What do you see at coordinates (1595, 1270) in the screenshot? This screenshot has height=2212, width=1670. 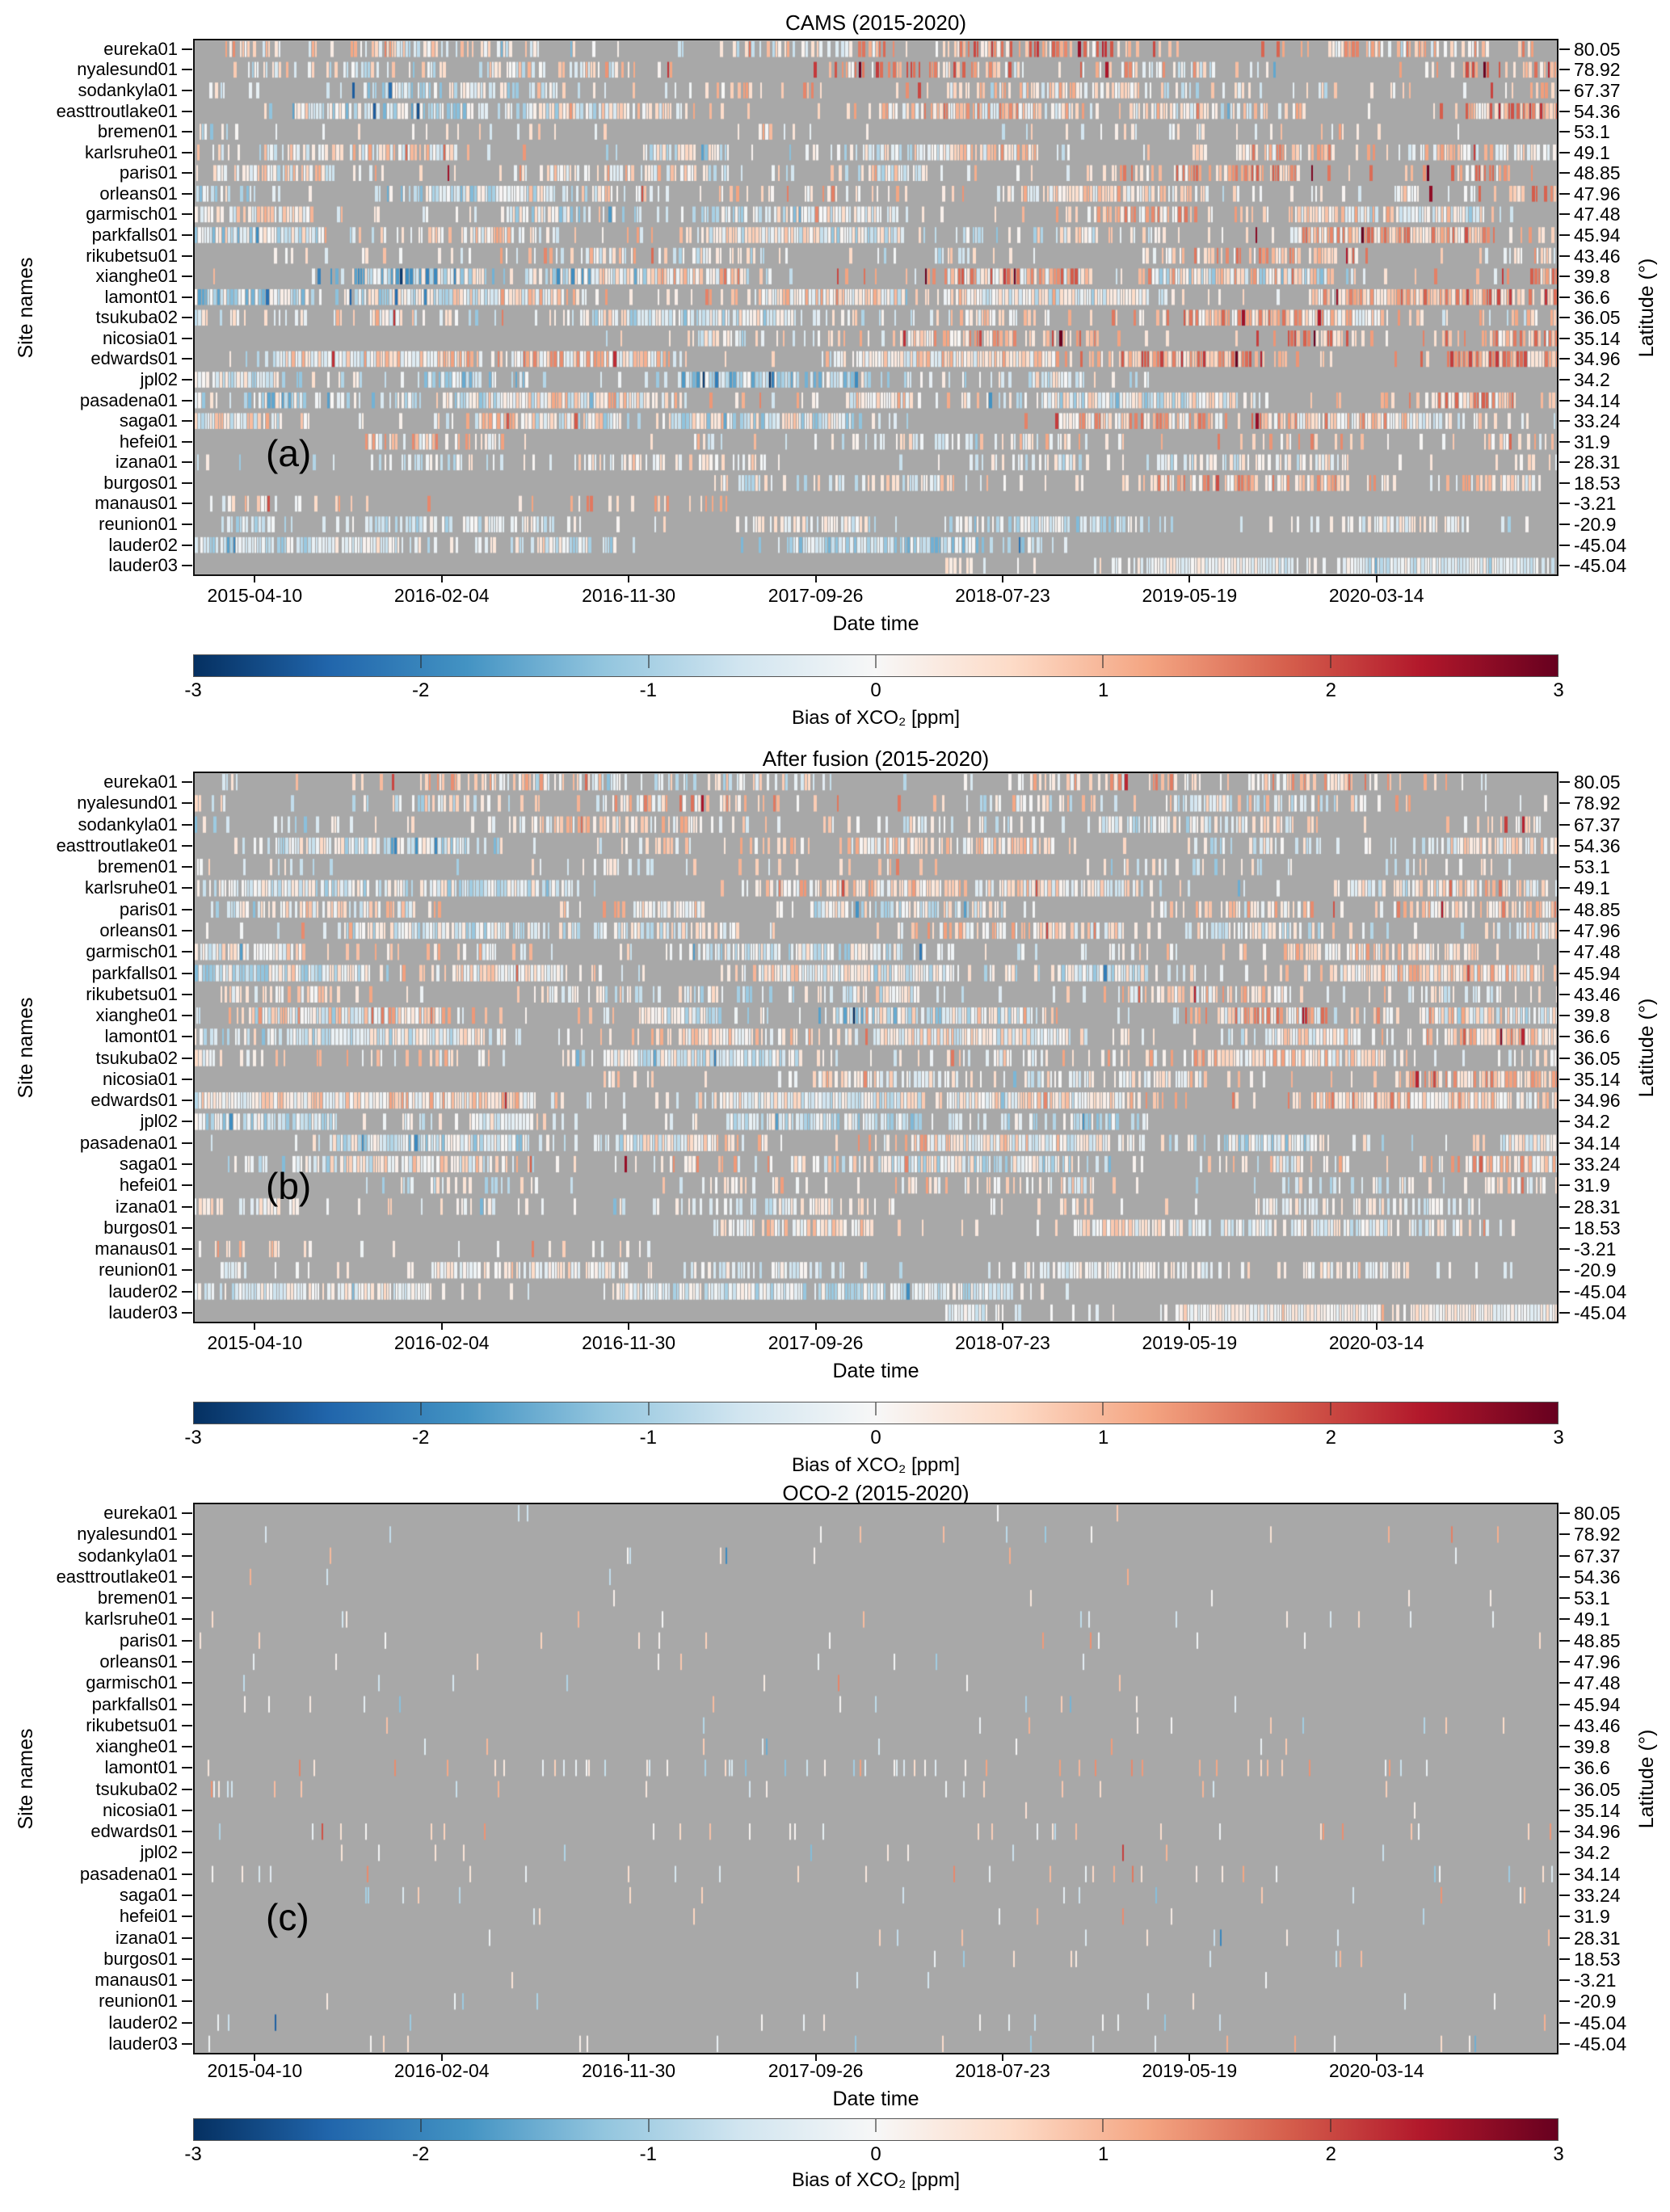 I see `latitude-label: -20.9` at bounding box center [1595, 1270].